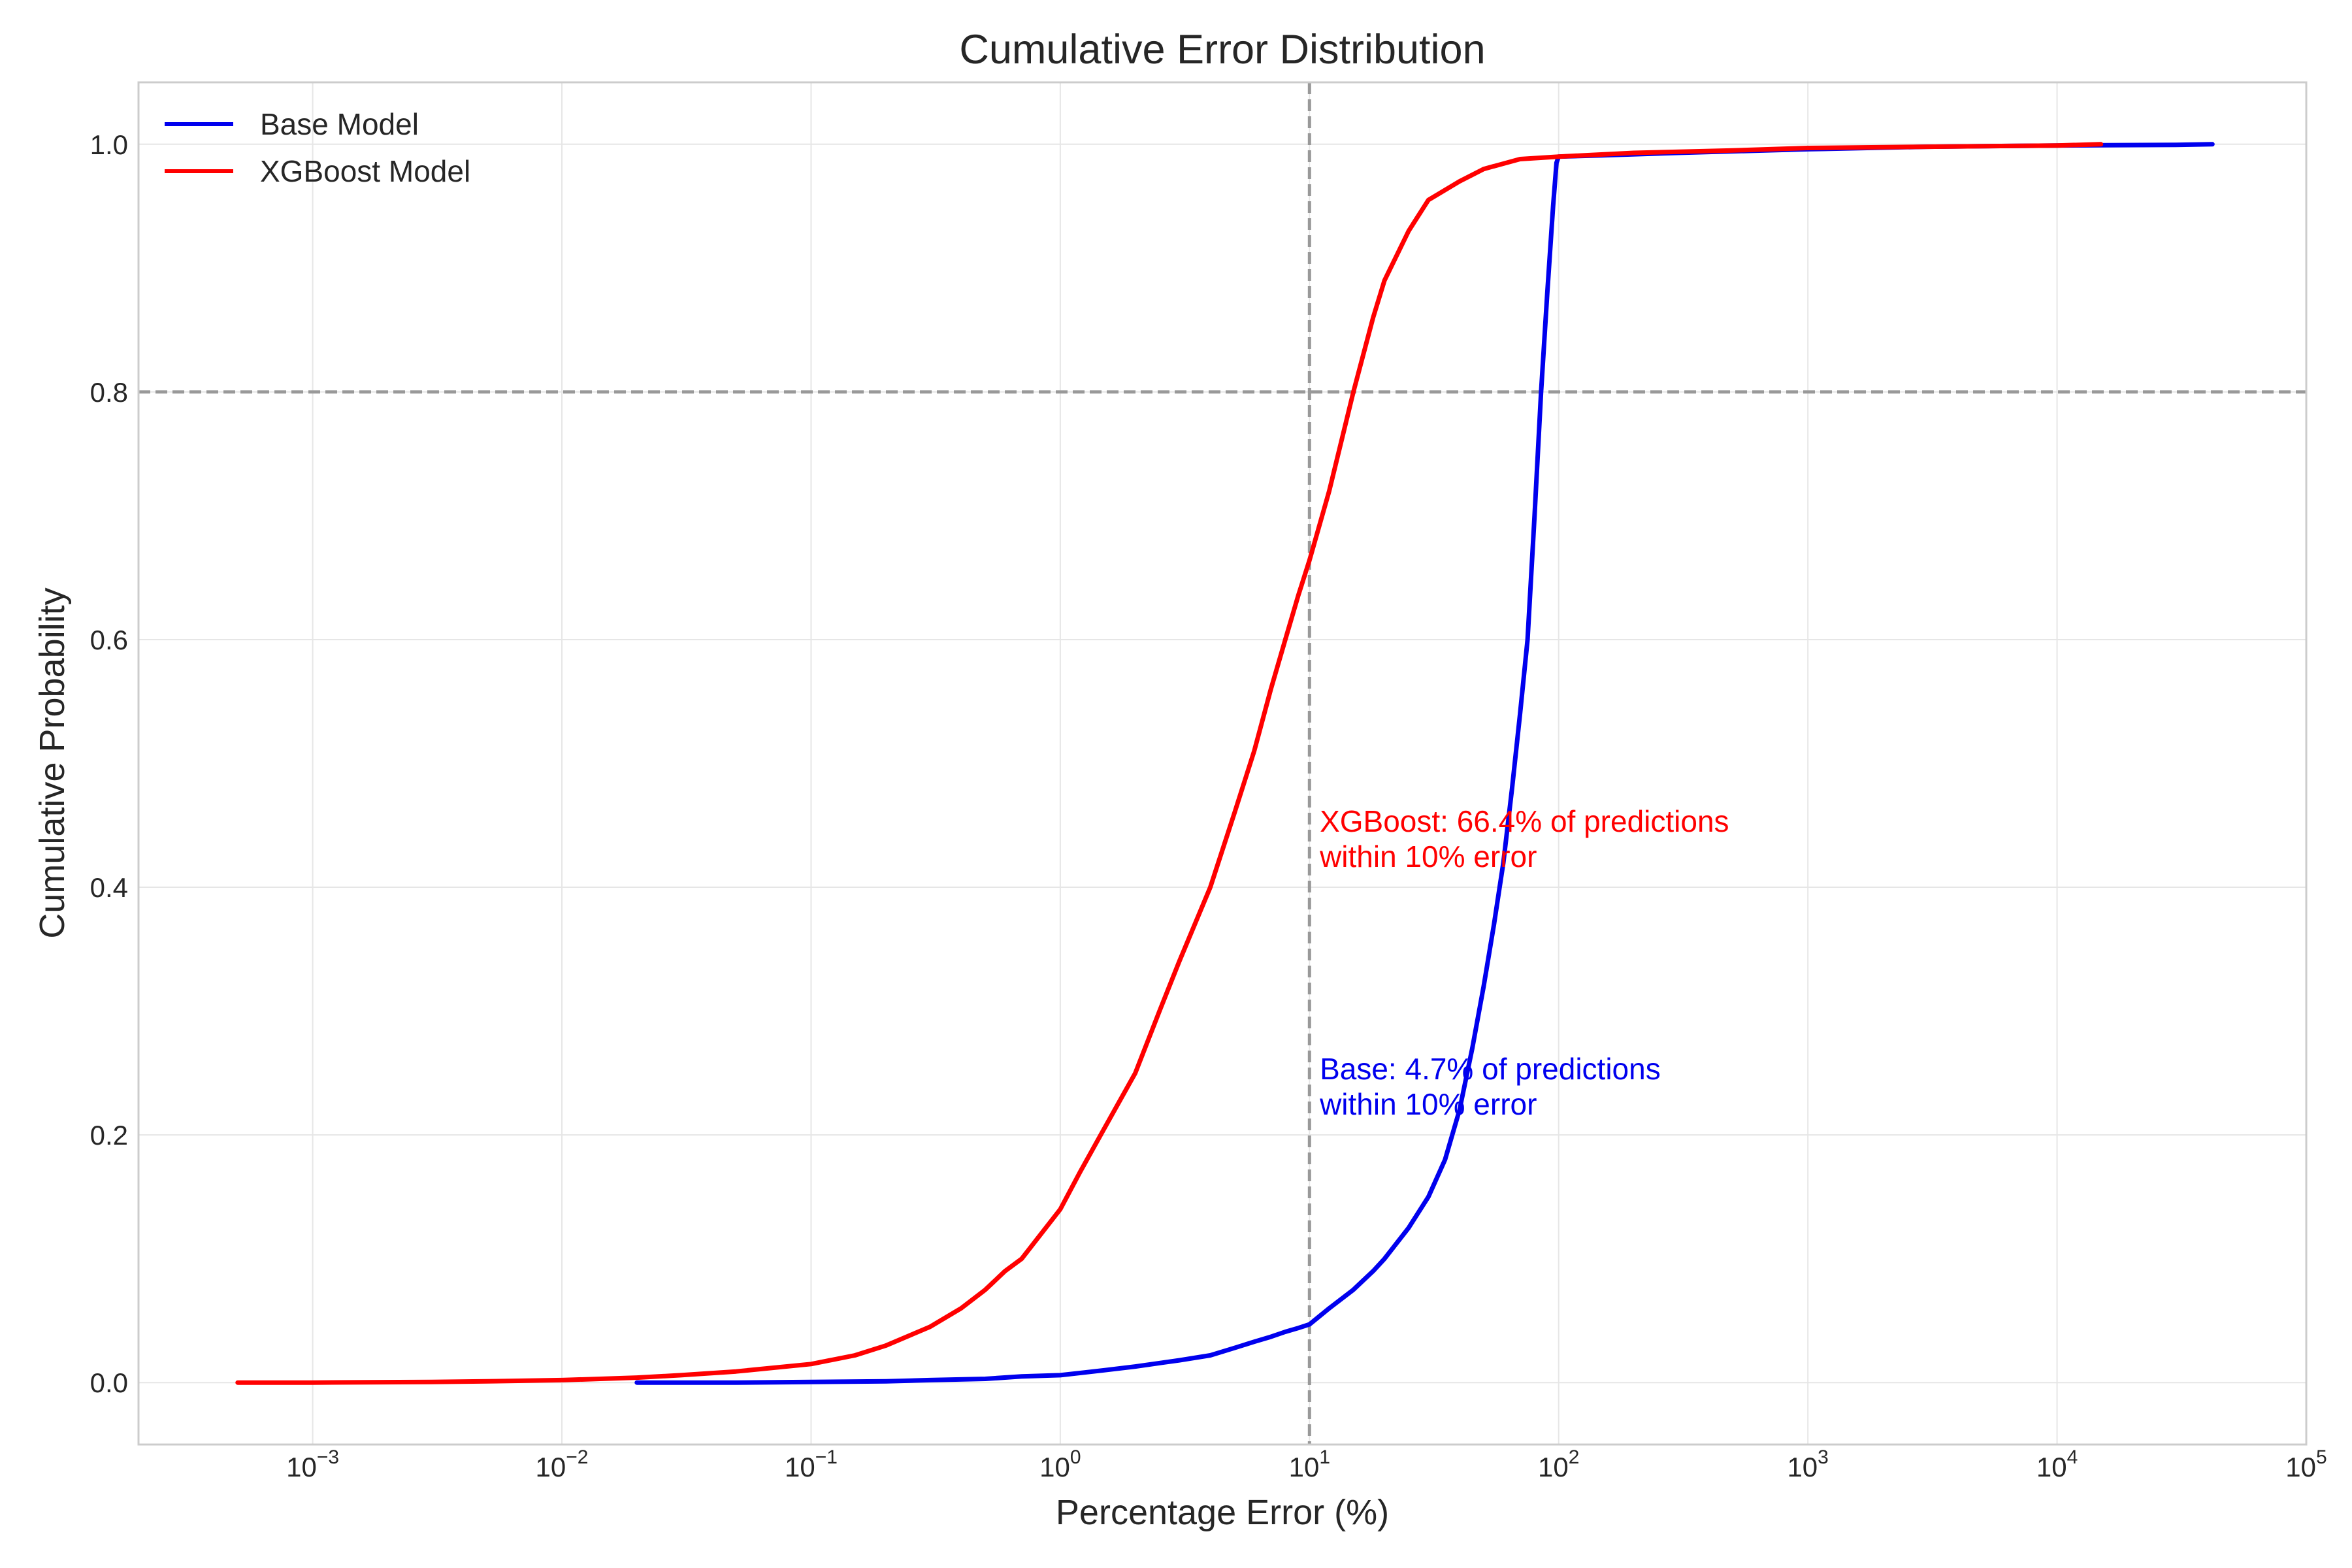 The width and height of the screenshot is (2352, 1568). Describe the element at coordinates (1428, 1104) in the screenshot. I see `annotation-1-line-1: within 10% error` at that location.